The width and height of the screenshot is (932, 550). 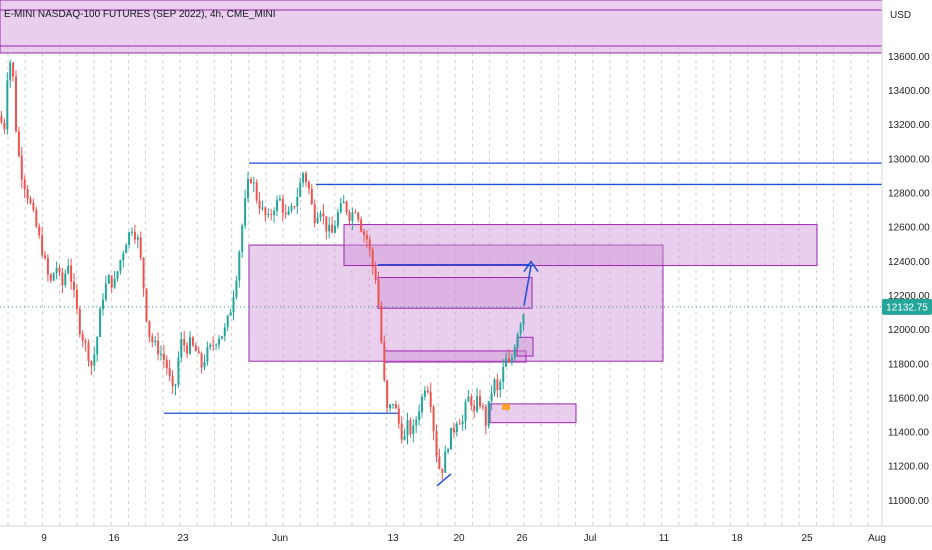 I want to click on time-axis, so click(x=466, y=538).